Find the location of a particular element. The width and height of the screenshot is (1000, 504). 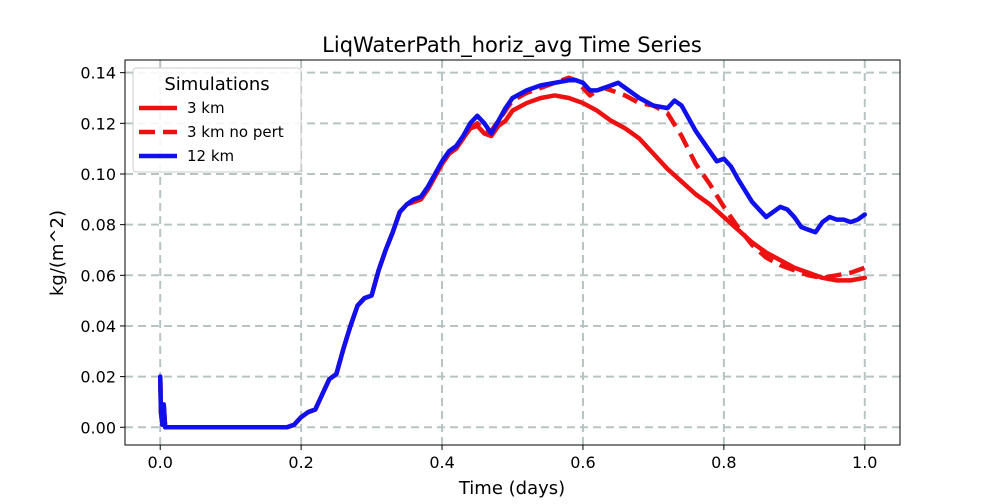

x-tick-label: 0.6 is located at coordinates (582, 462).